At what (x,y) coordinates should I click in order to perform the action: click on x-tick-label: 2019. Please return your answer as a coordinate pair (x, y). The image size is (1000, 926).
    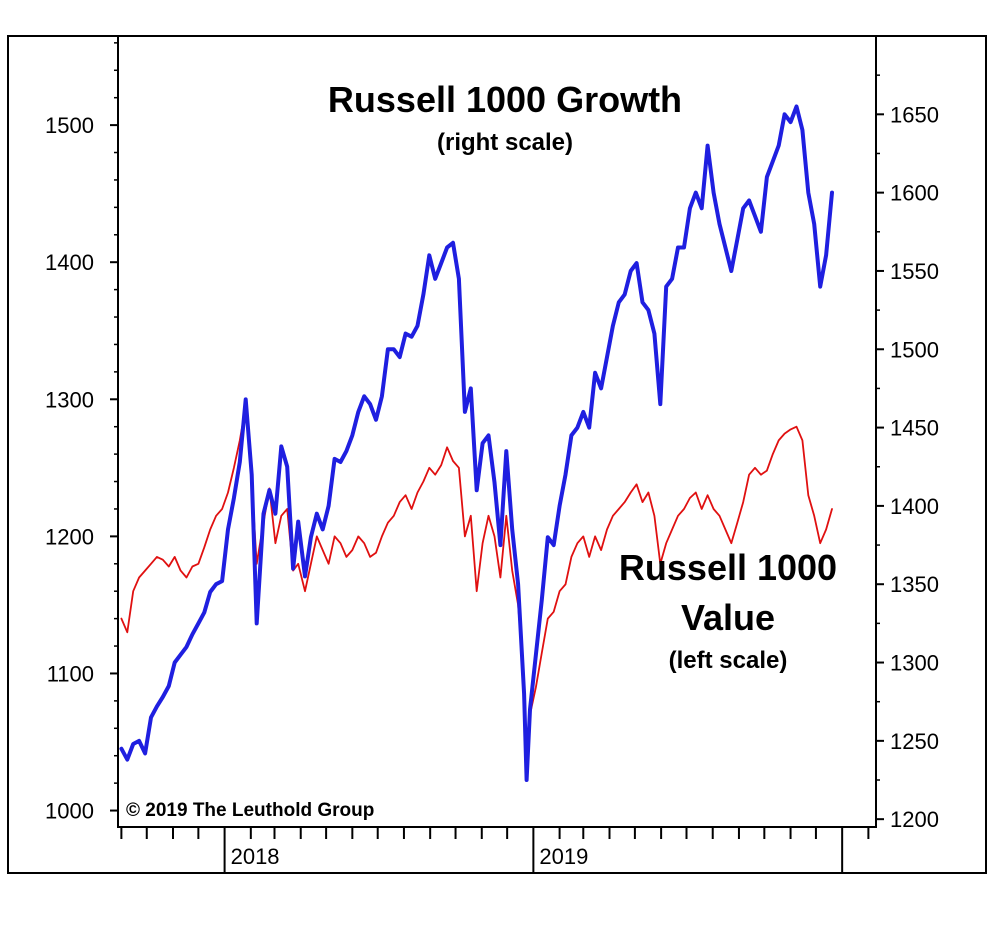
    Looking at the image, I should click on (563, 856).